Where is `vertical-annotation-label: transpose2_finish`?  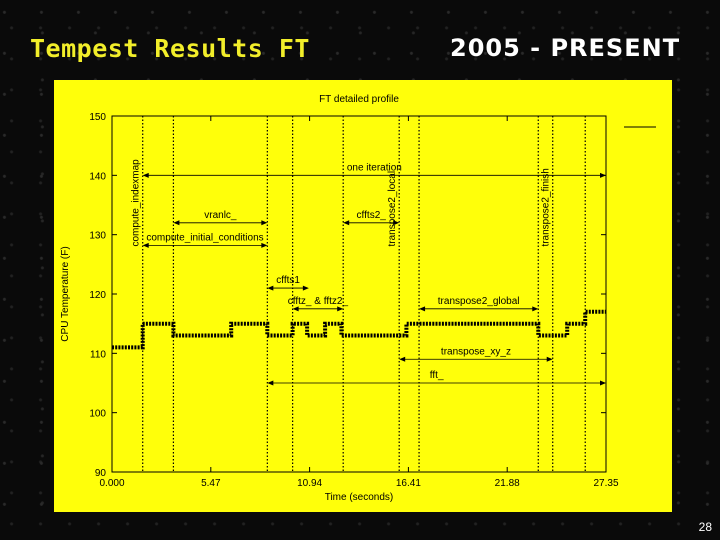
vertical-annotation-label: transpose2_finish is located at coordinates (546, 207).